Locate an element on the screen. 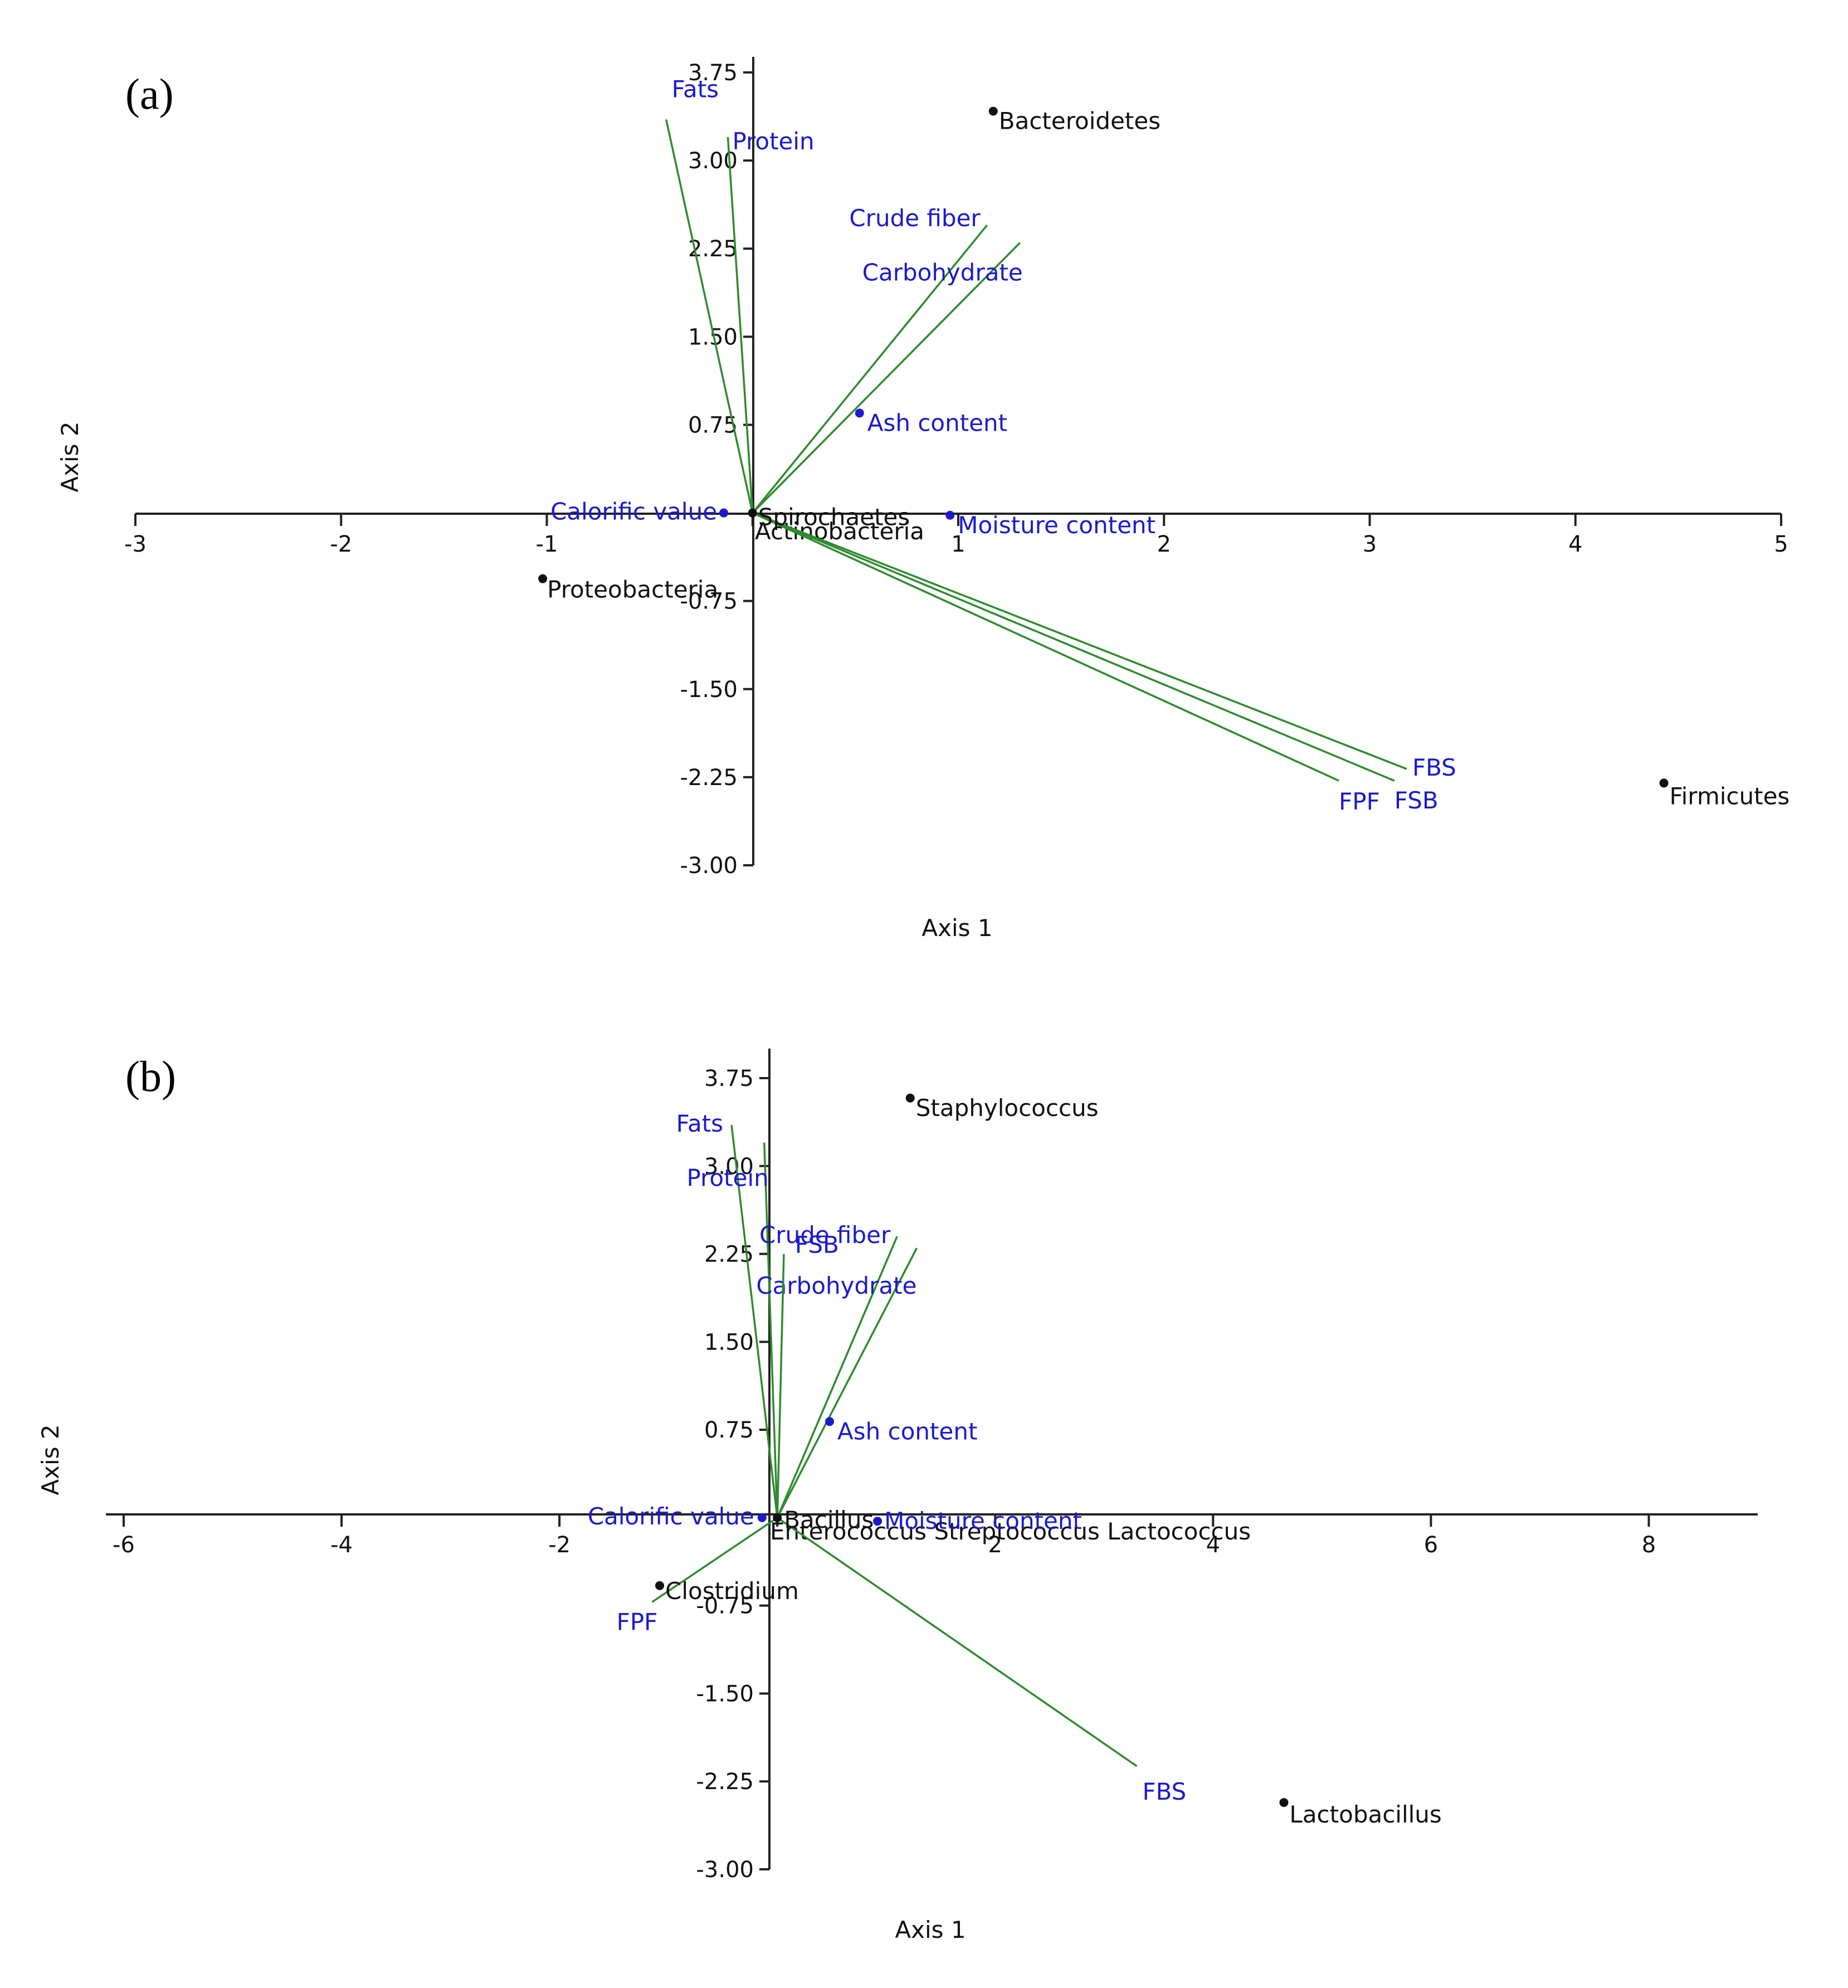  panel-label: (b) is located at coordinates (150, 1076).